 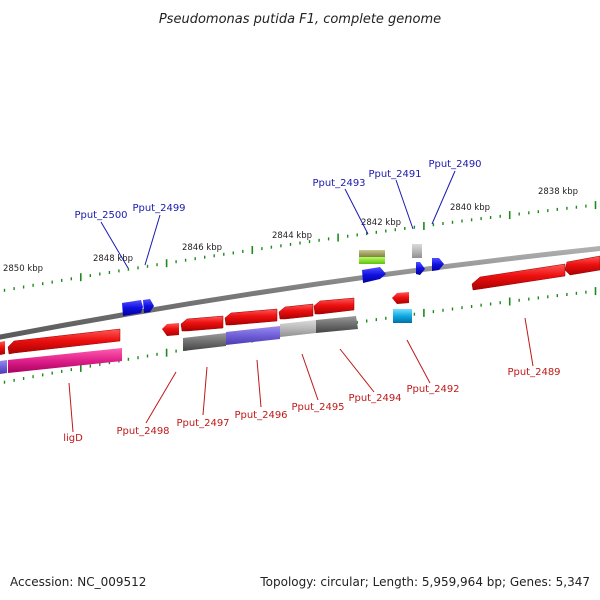 What do you see at coordinates (533, 372) in the screenshot?
I see `gene-label-pput-2489: Pput_2489` at bounding box center [533, 372].